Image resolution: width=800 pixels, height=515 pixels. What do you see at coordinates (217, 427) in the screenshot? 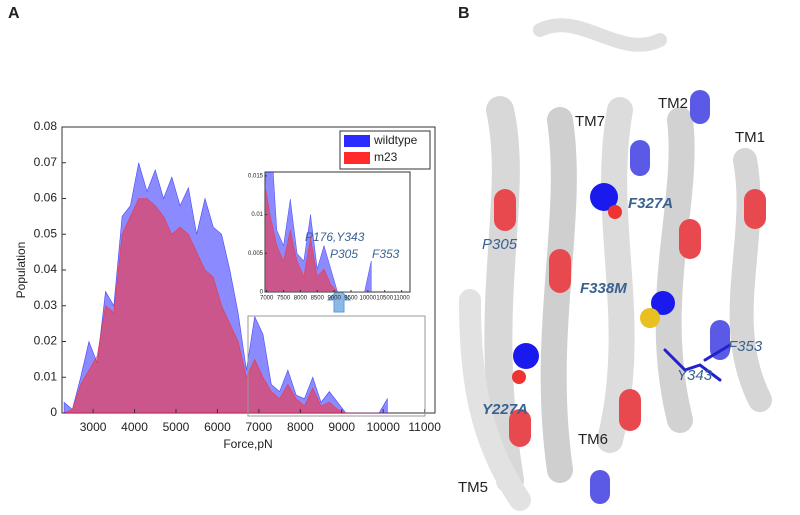
I see `x-tick-label: 6000` at bounding box center [217, 427].